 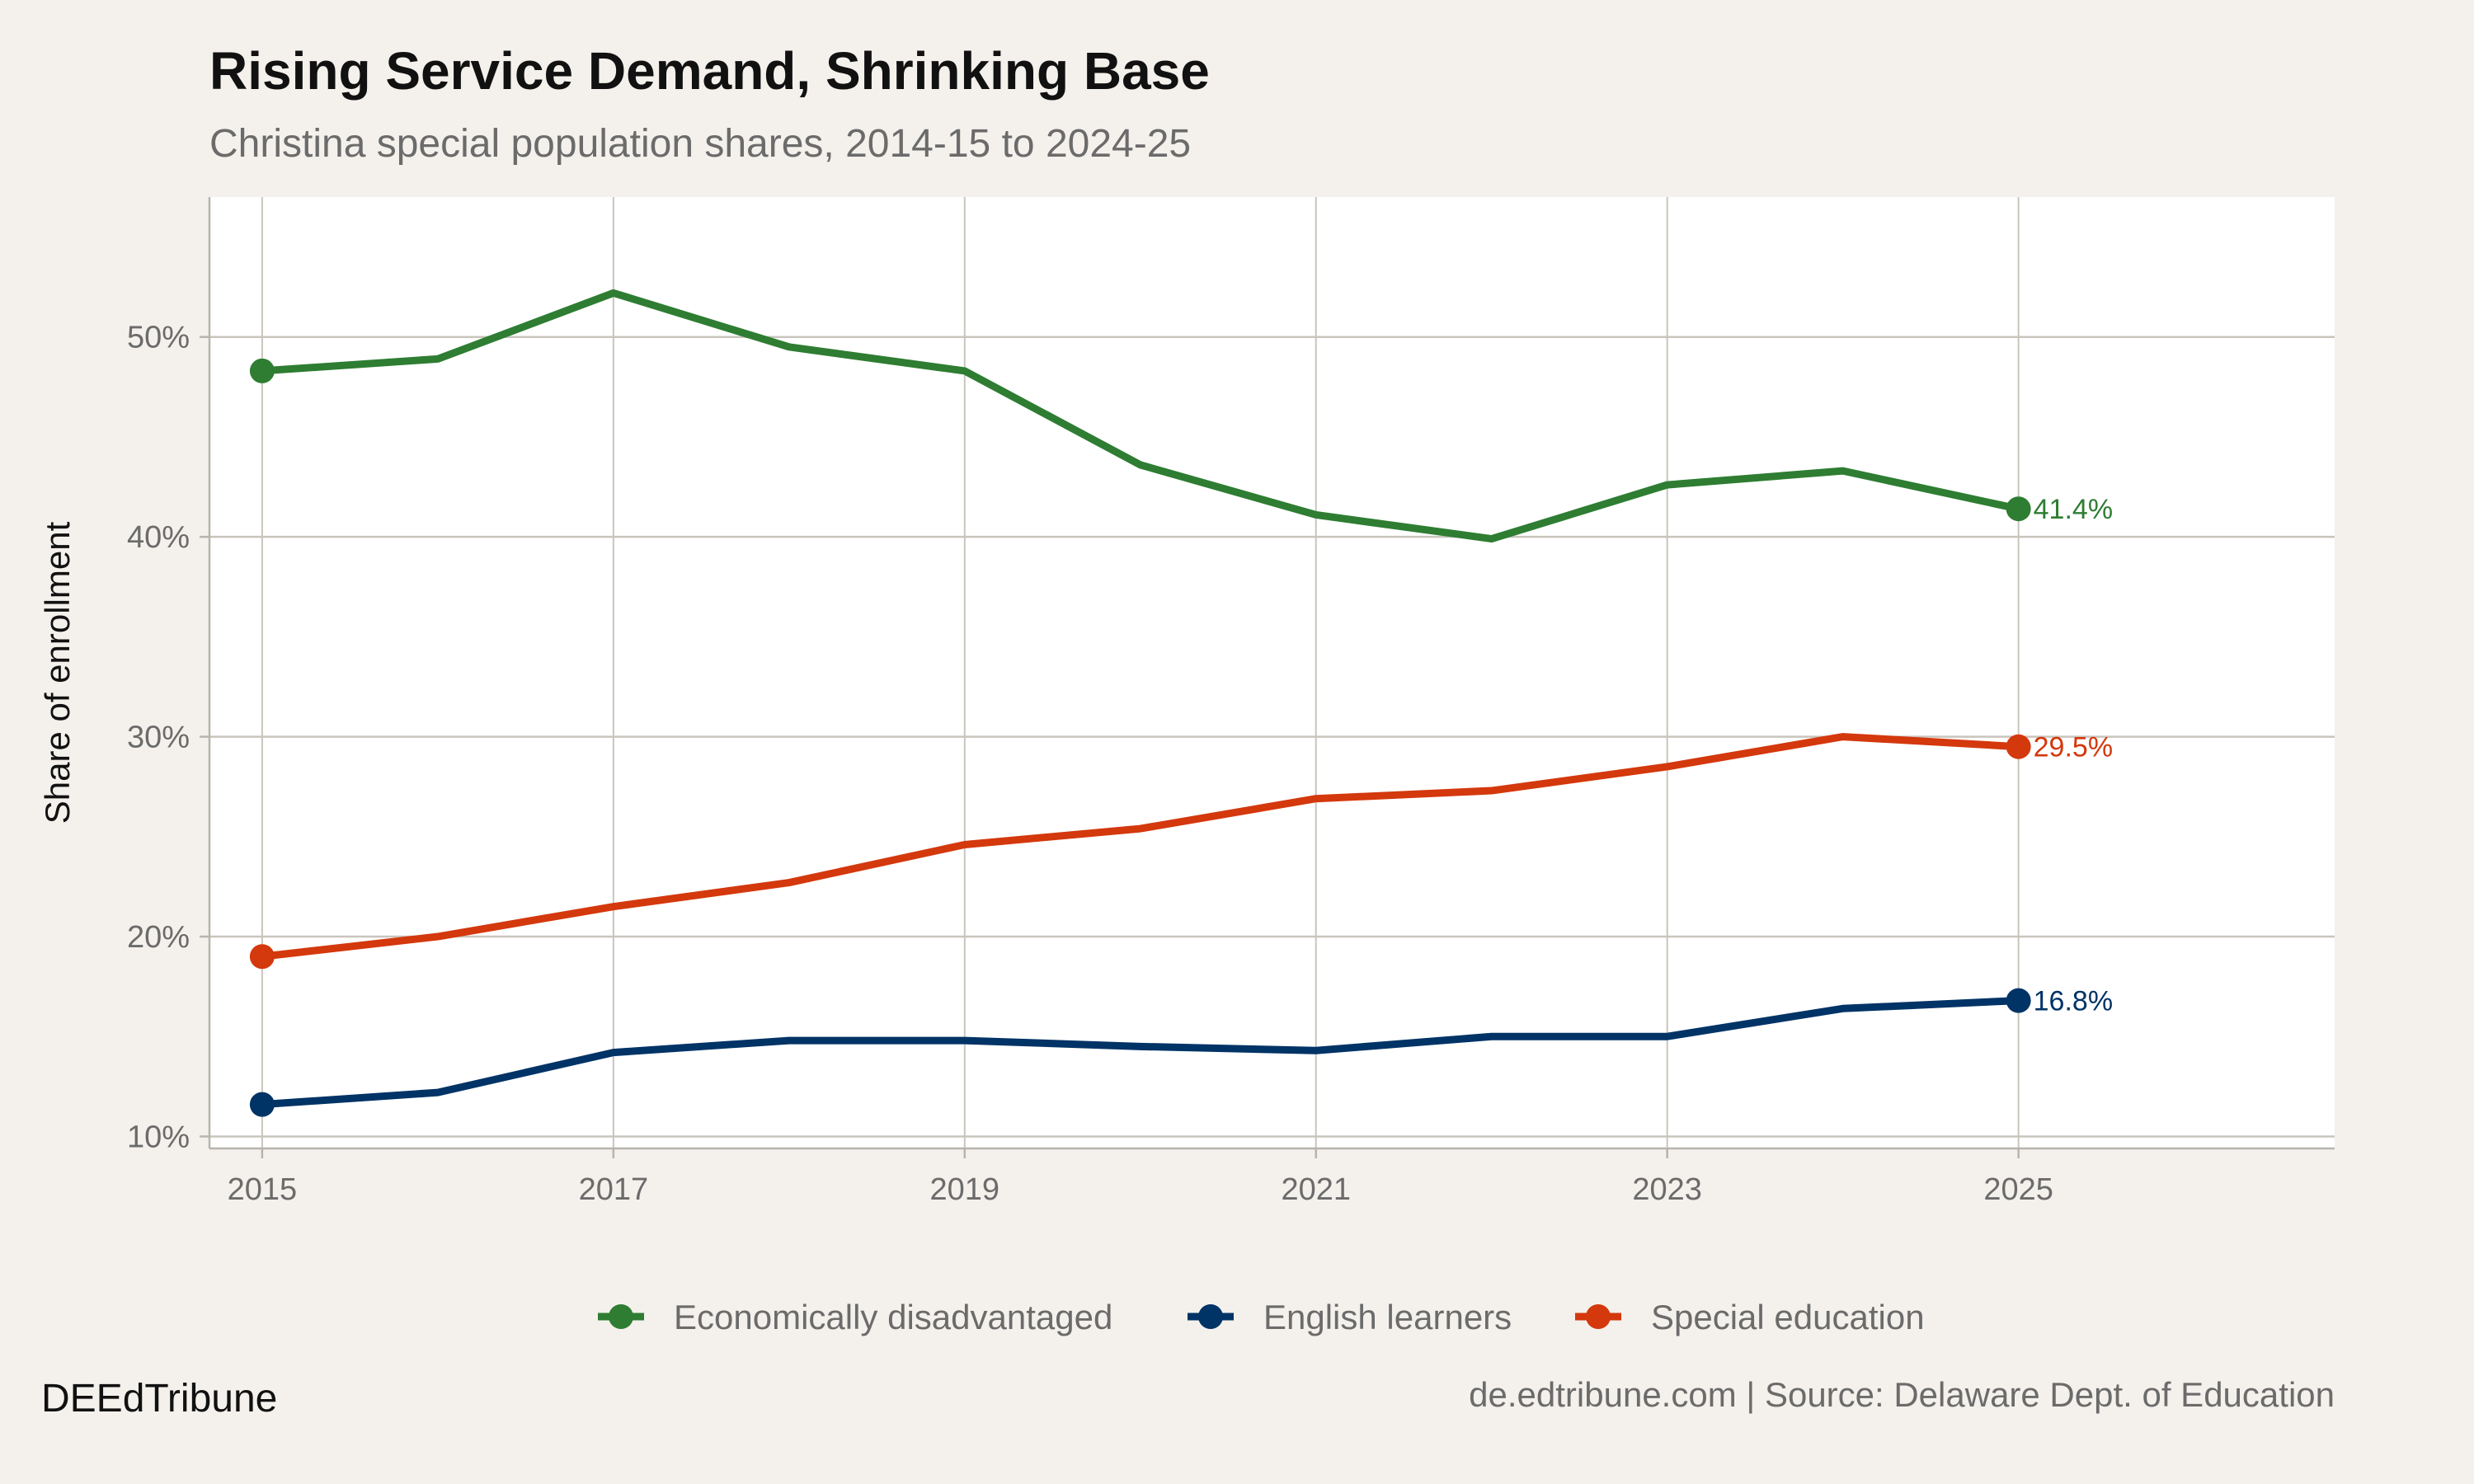 I want to click on y-axis-label: Share of enrollment, so click(x=57, y=672).